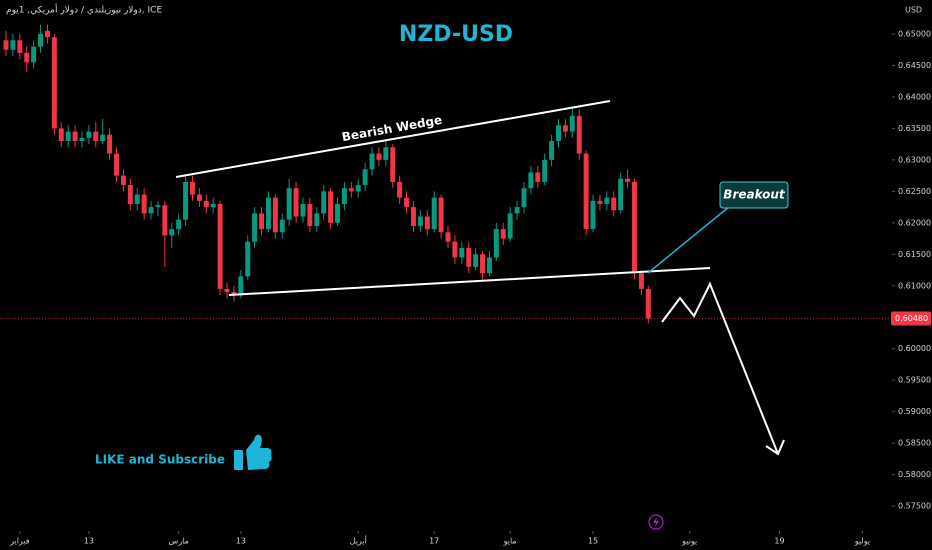 The height and width of the screenshot is (550, 932). What do you see at coordinates (914, 33) in the screenshot?
I see `y-tick-label: 0.65000` at bounding box center [914, 33].